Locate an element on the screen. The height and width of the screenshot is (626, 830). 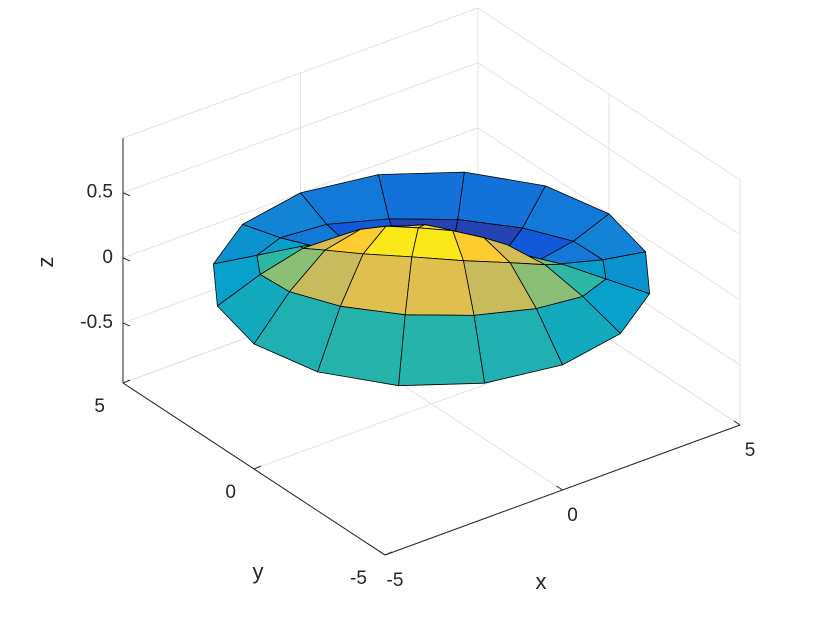
x-tick-label: 5 is located at coordinates (750, 450).